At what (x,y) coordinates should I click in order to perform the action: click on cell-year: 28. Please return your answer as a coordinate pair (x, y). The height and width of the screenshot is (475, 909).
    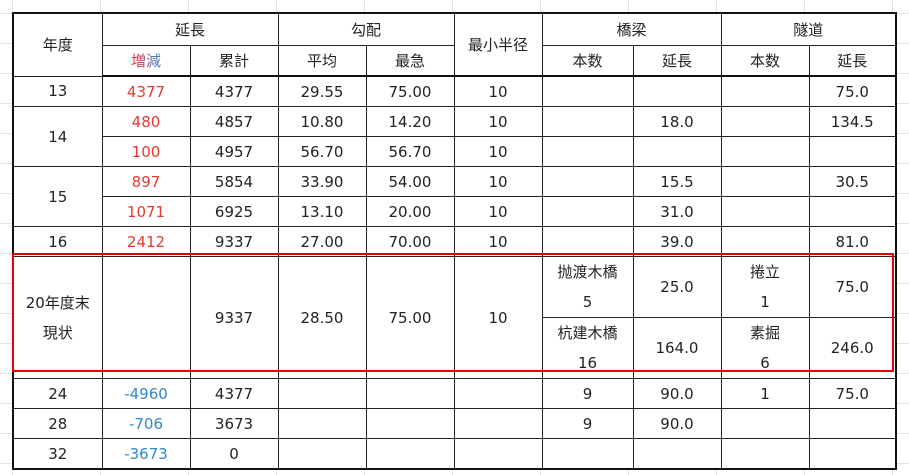
    Looking at the image, I should click on (57, 423).